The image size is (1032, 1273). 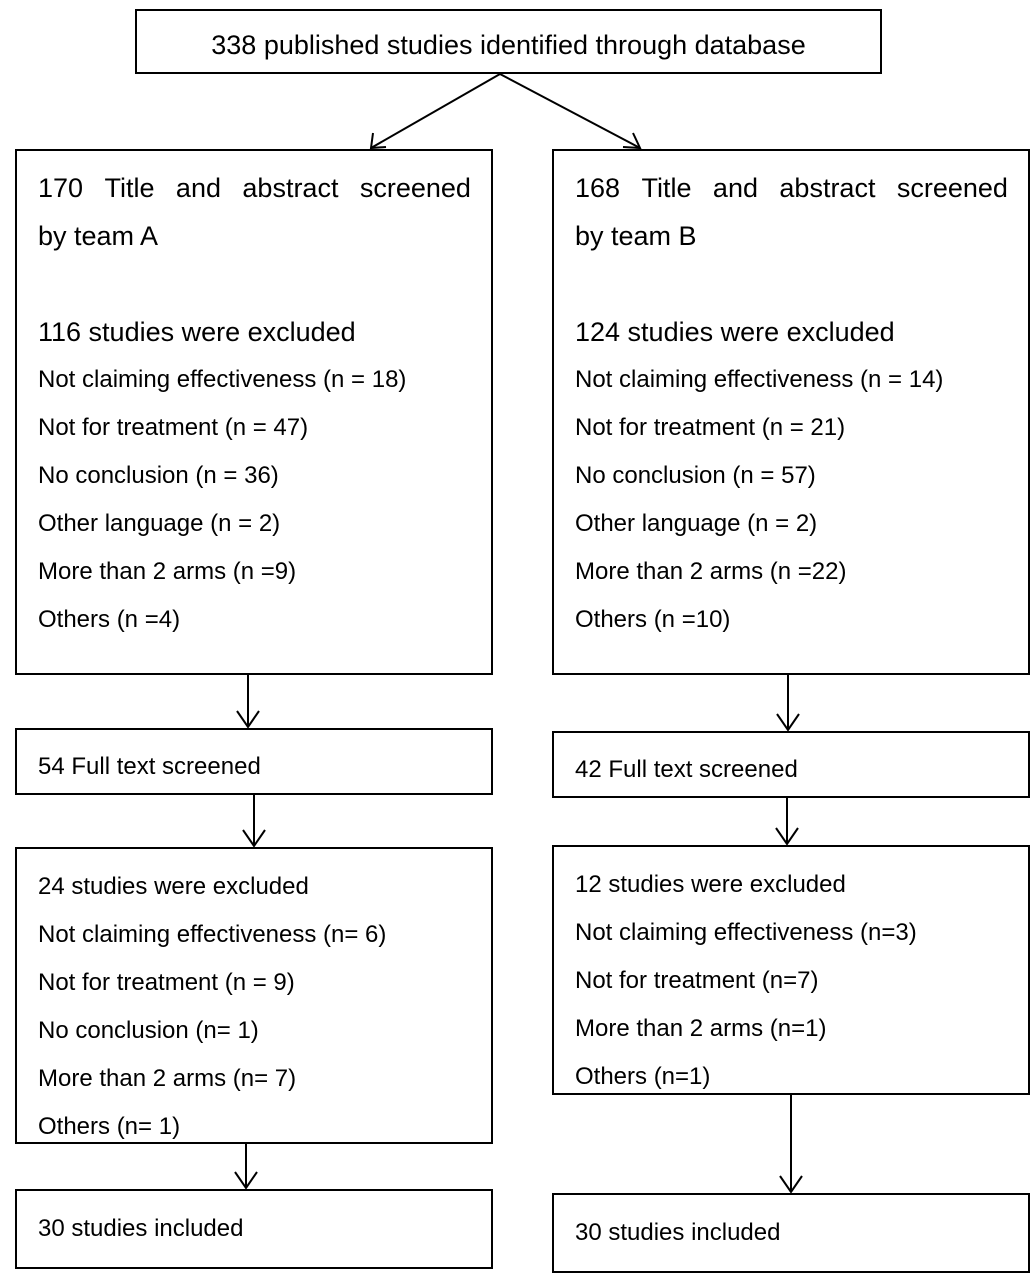 I want to click on team-b-screening-title-line2: by team B, so click(x=636, y=236).